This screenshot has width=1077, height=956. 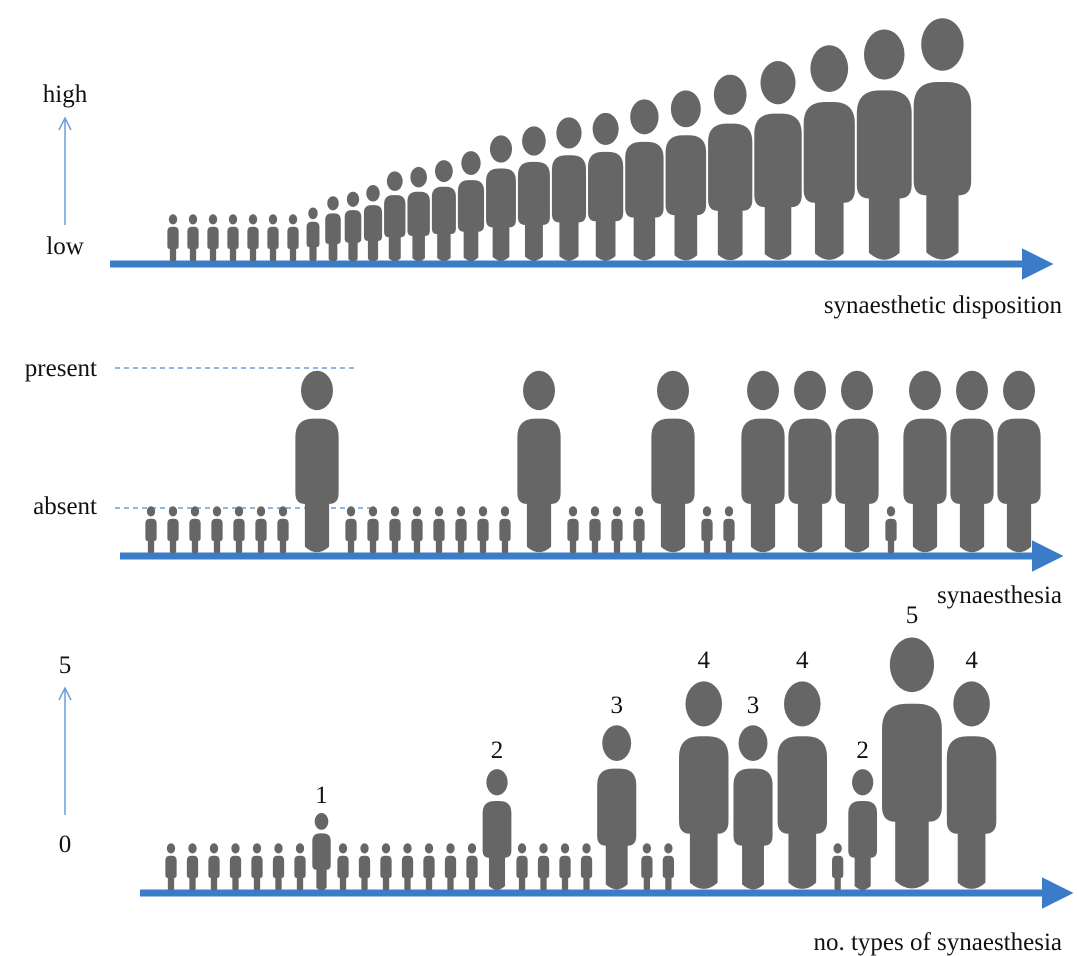 I want to click on count-labels: 1 2 3 4 3 4 2 5 4, so click(x=646, y=705).